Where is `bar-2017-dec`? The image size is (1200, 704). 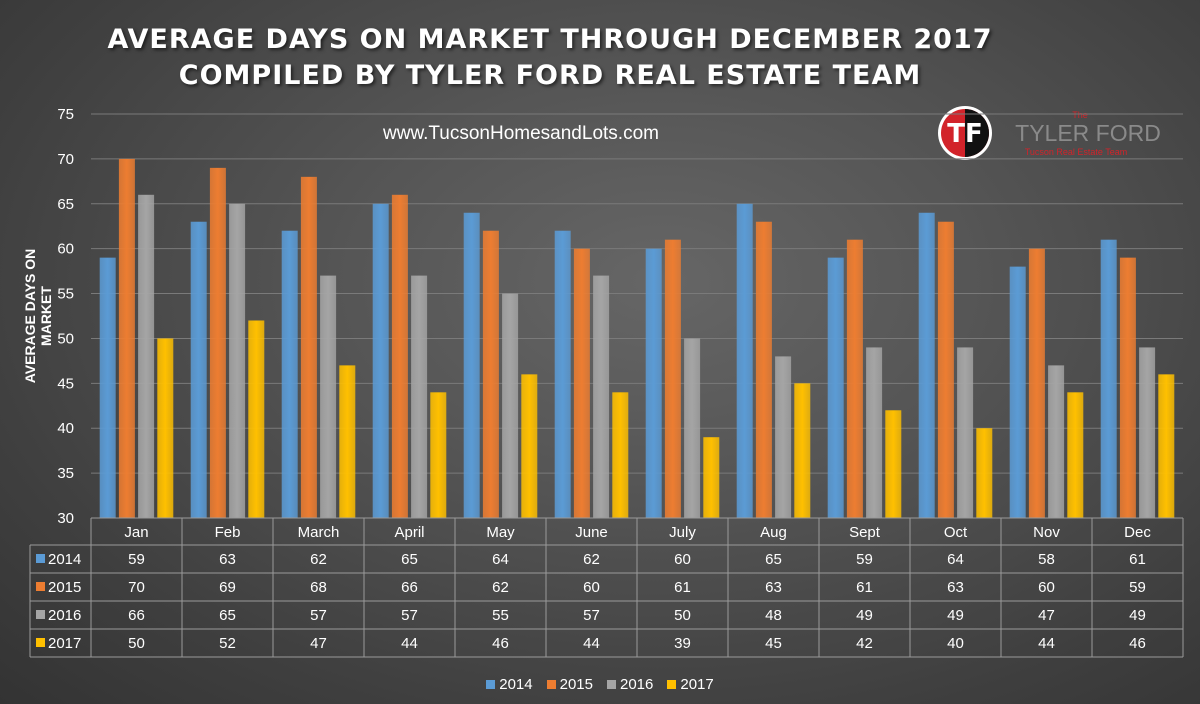 bar-2017-dec is located at coordinates (1166, 446).